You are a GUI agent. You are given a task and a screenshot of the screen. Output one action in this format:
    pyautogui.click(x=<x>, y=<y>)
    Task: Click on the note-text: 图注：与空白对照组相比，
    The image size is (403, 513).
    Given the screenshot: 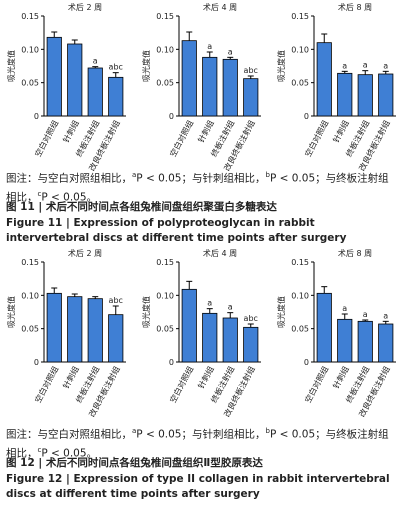 What is the action you would take?
    pyautogui.click(x=69, y=434)
    